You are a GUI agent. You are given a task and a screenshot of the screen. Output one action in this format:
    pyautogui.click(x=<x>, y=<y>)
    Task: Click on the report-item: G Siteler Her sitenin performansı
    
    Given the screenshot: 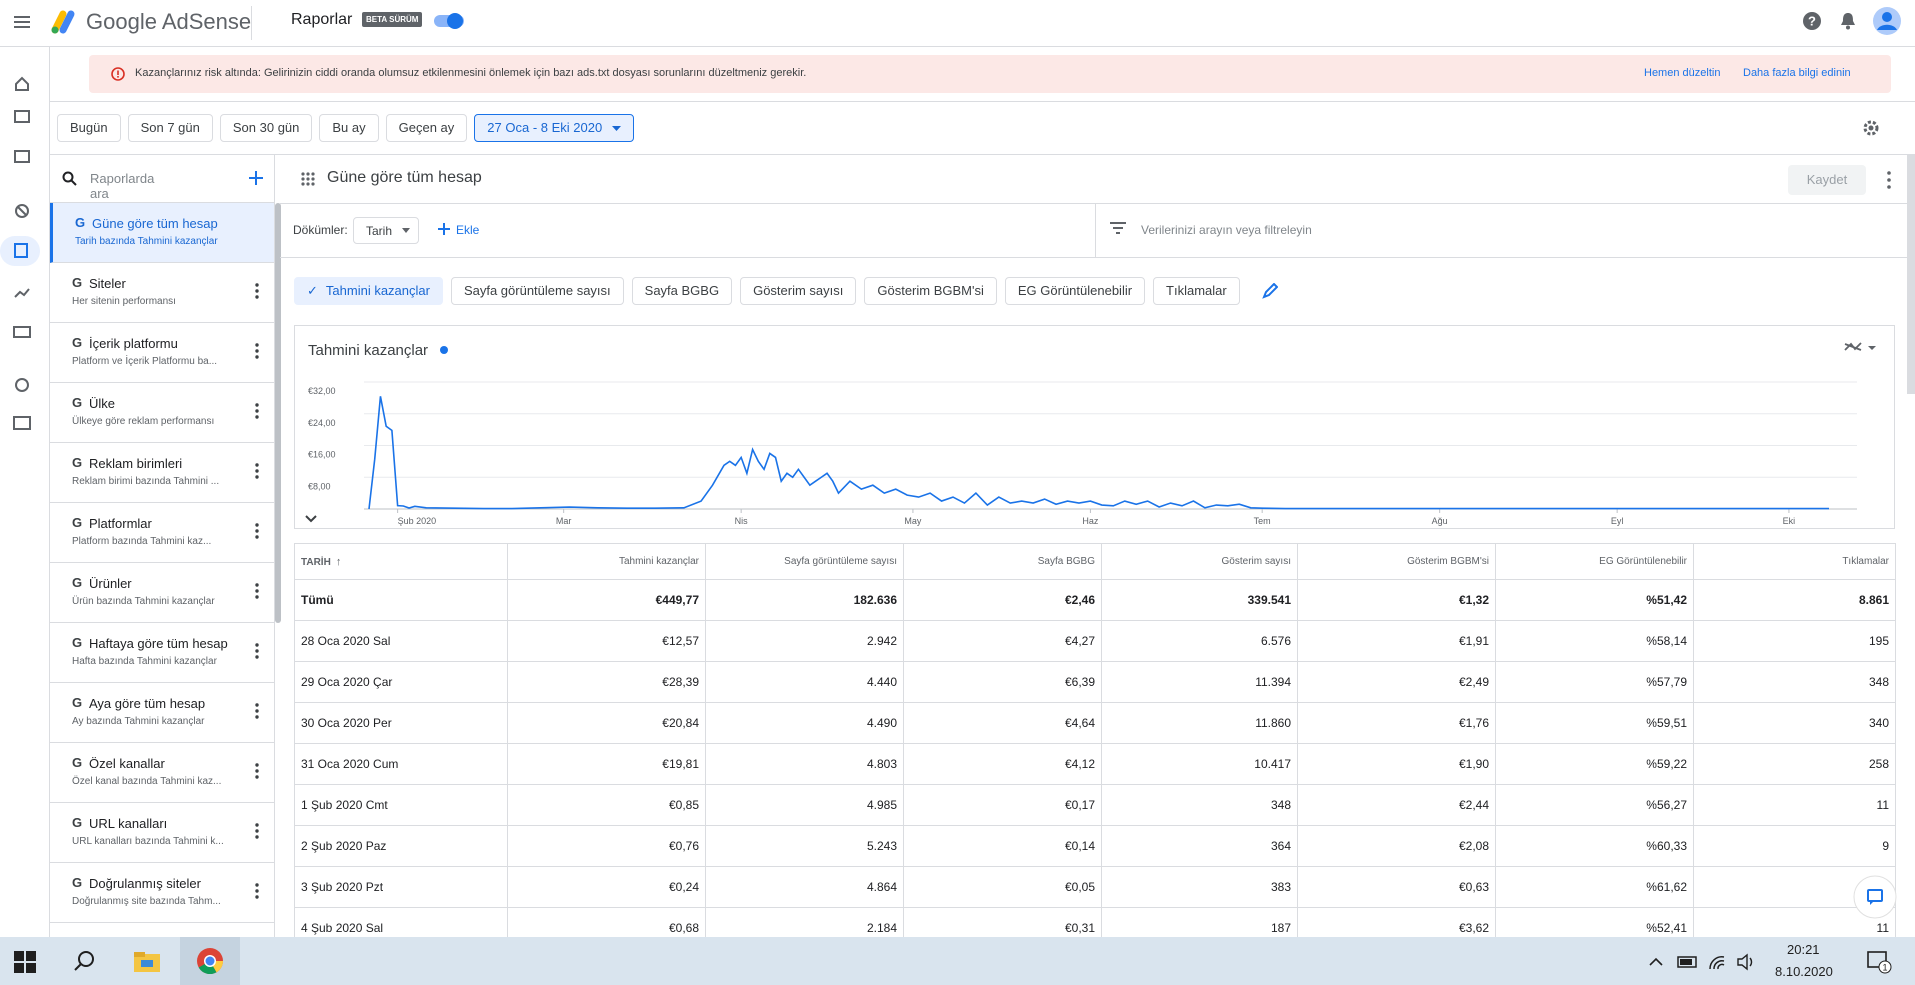 What is the action you would take?
    pyautogui.click(x=162, y=293)
    